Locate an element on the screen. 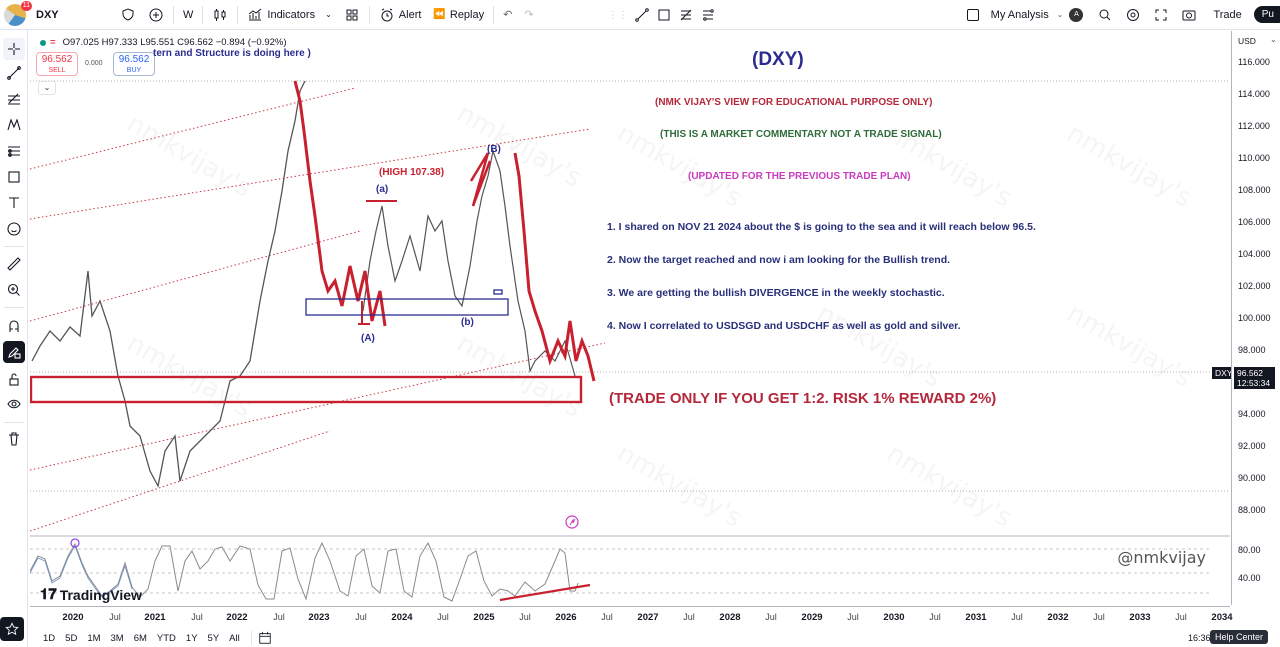 Image resolution: width=1280 pixels, height=647 pixels. range-5y: 5Y is located at coordinates (213, 638).